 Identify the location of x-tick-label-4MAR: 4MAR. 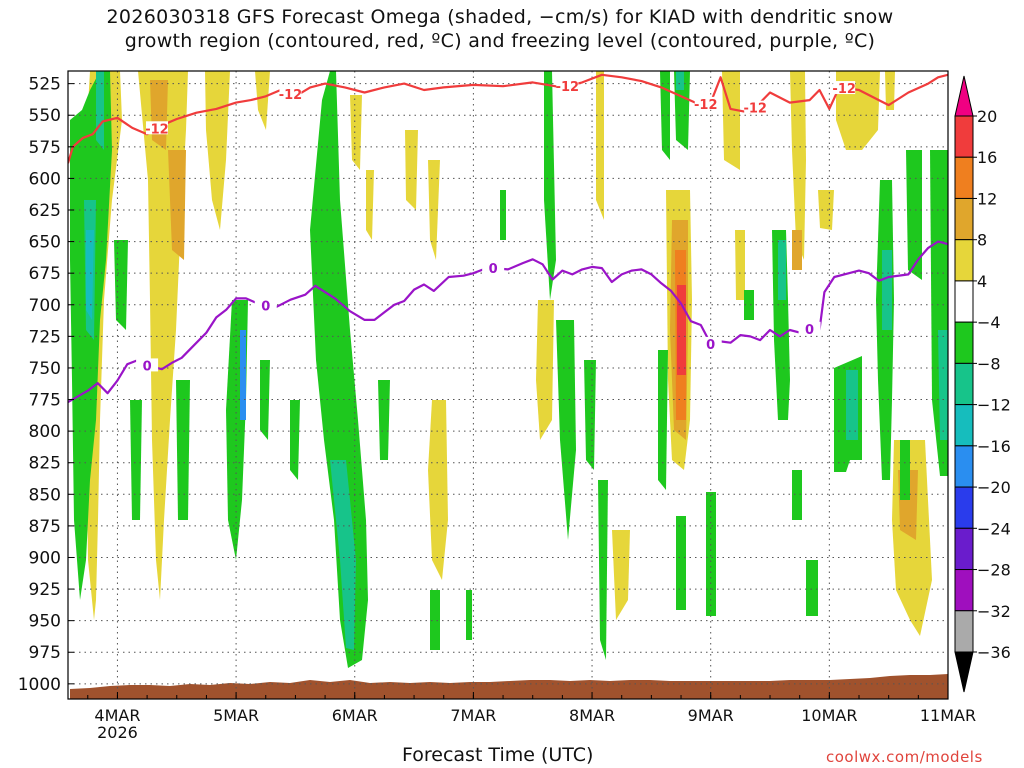
(117, 715).